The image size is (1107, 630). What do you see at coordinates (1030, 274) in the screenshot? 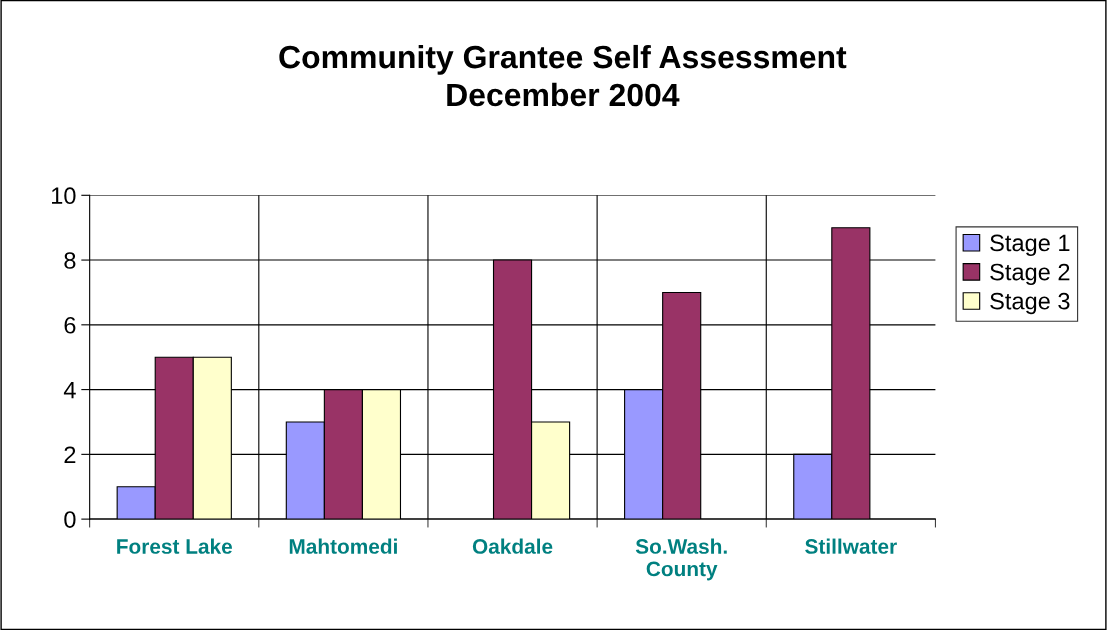
I see `legend-label: Stage 2` at bounding box center [1030, 274].